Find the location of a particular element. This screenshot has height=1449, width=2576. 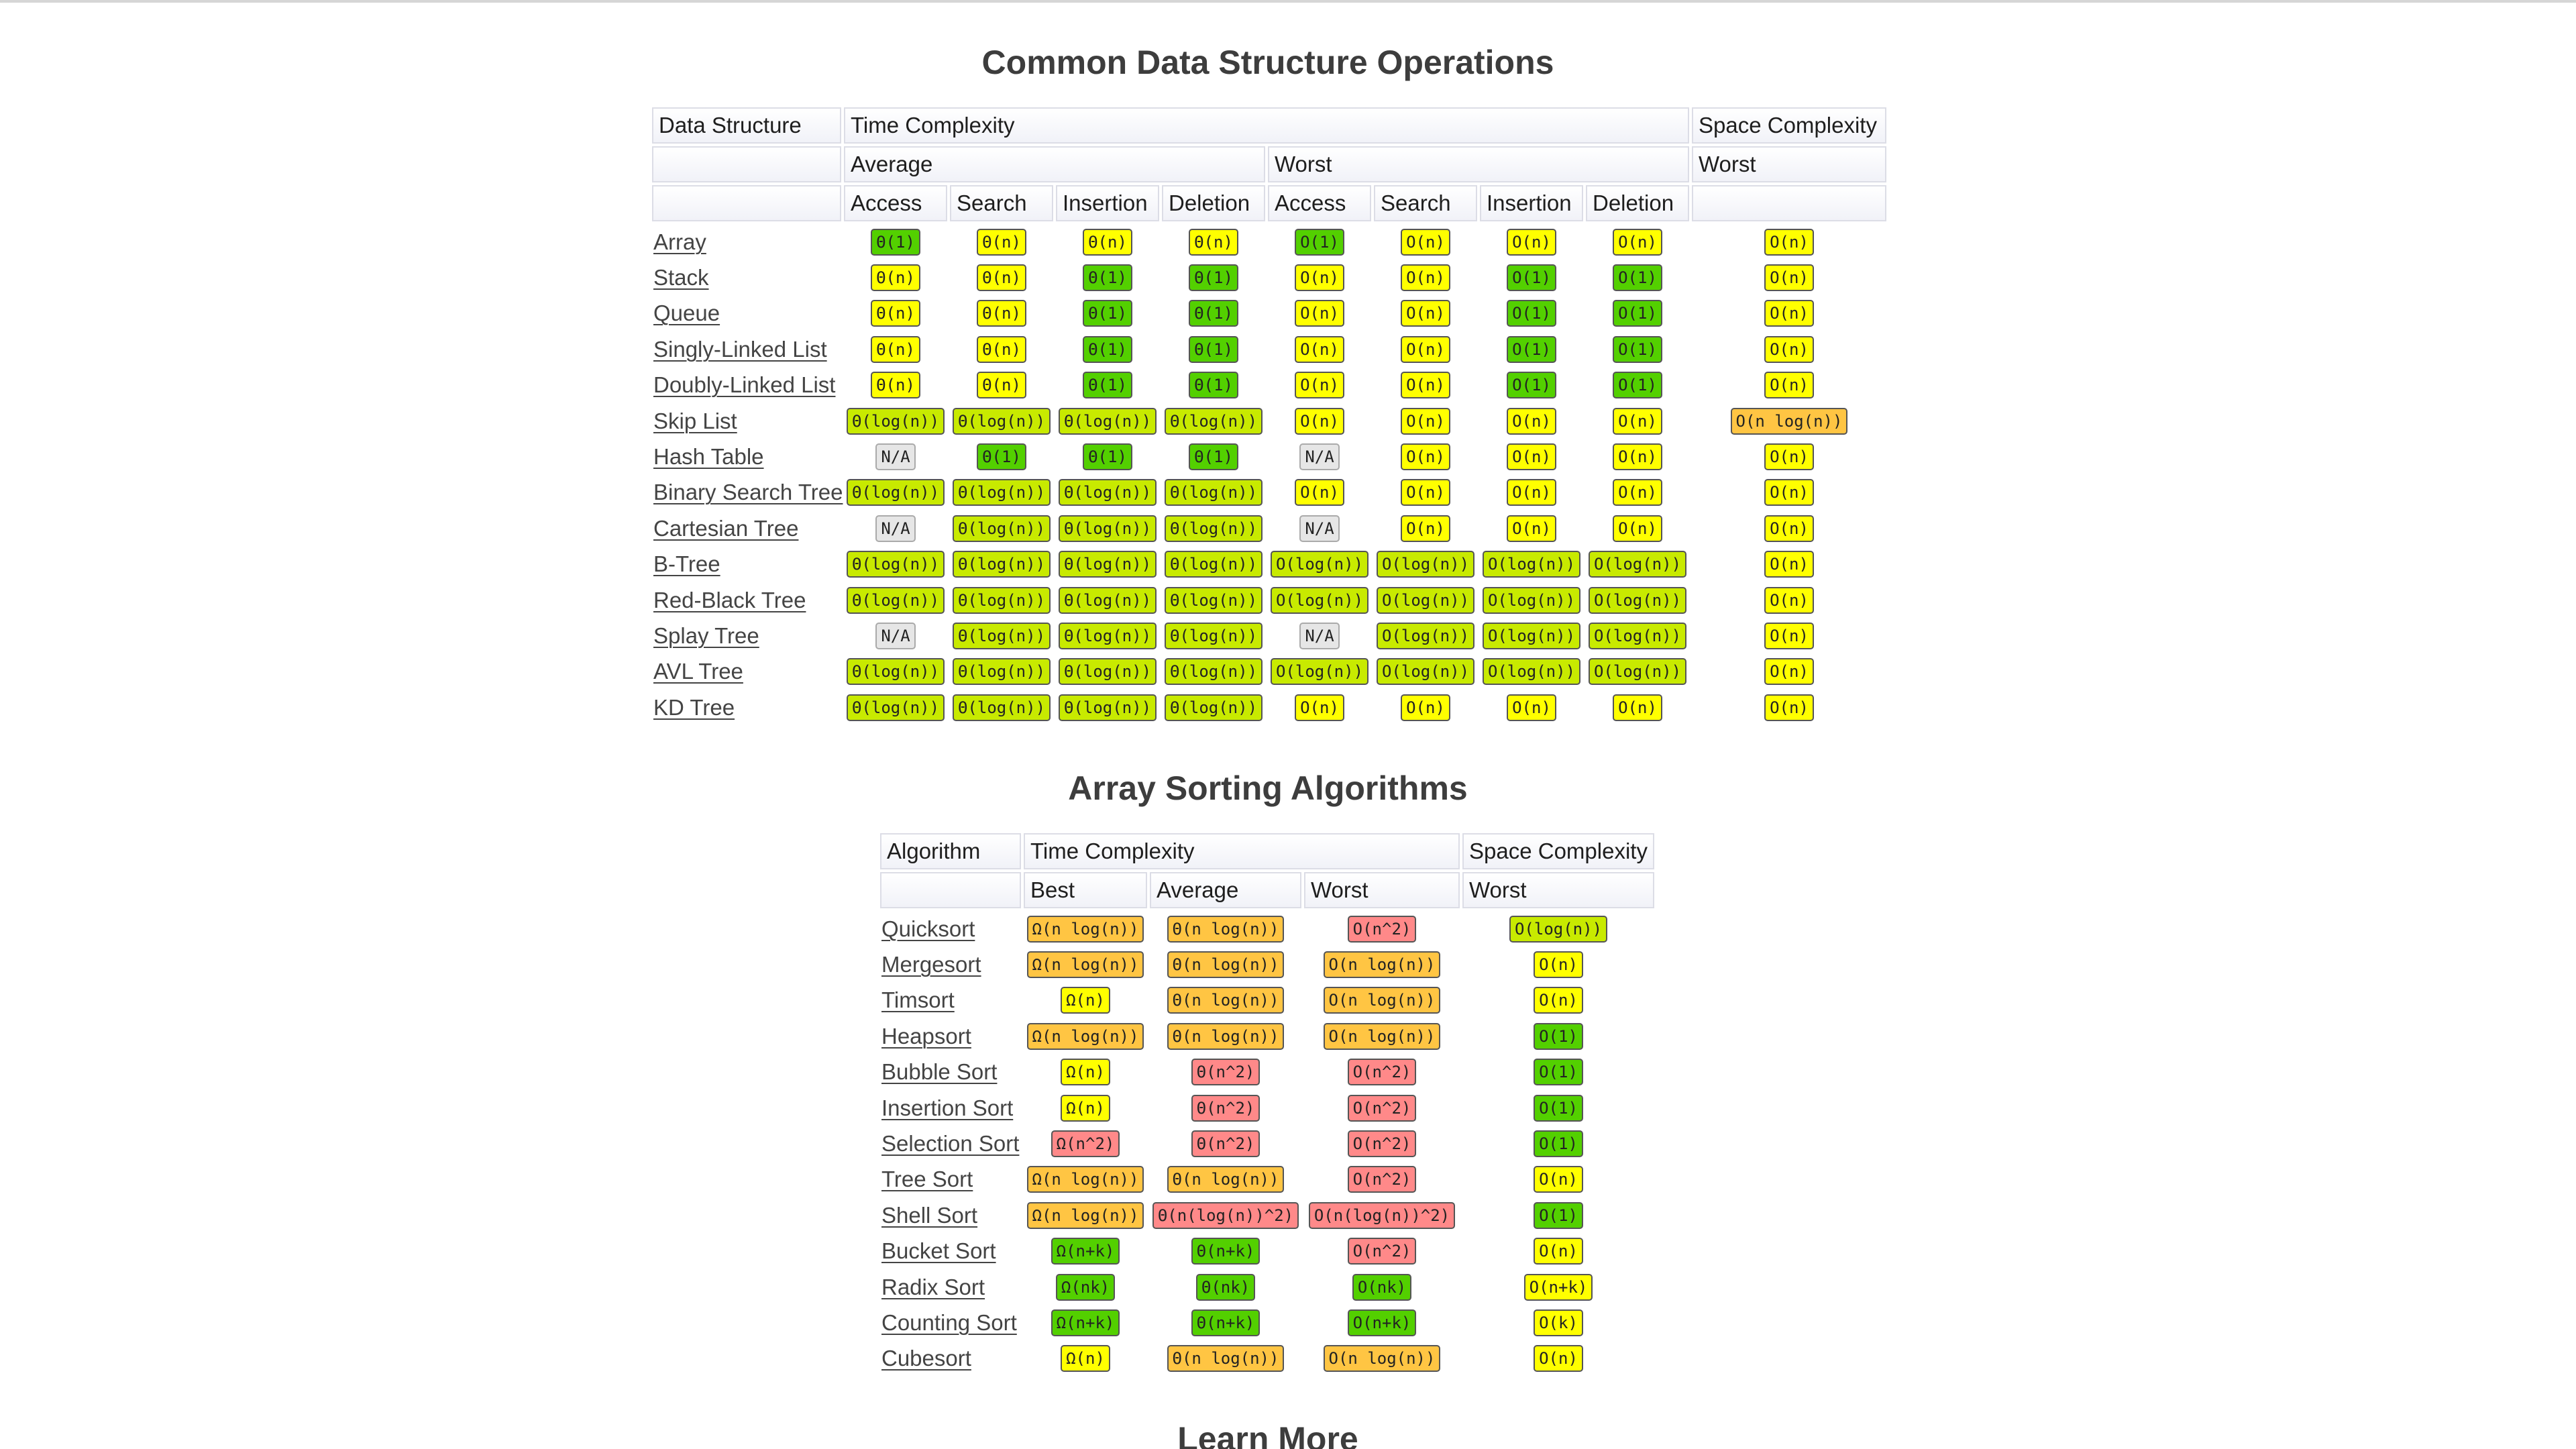

sort-link-cubesort: Cubesort is located at coordinates (926, 1358).